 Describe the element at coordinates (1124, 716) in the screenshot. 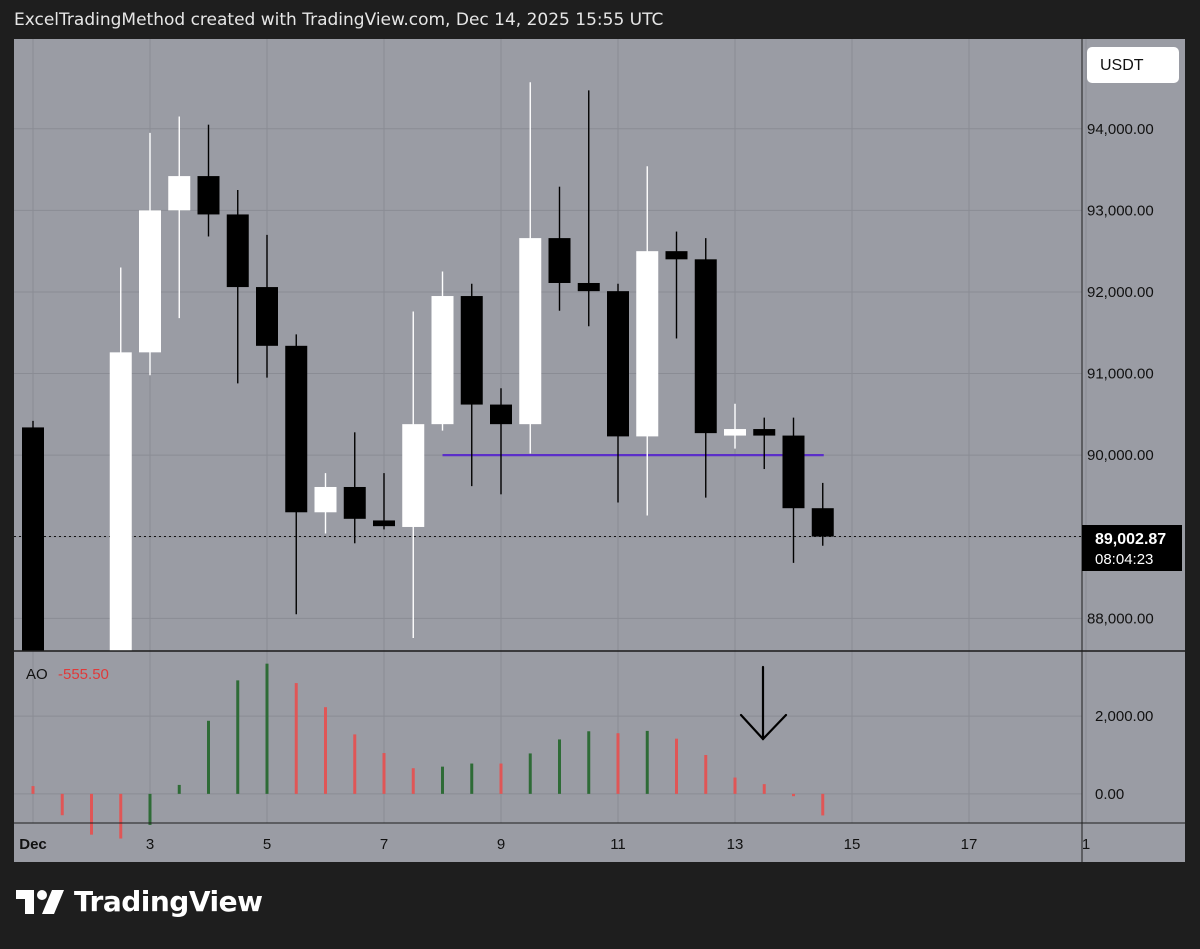

I see `ao-axis-label: 2,000.00` at that location.